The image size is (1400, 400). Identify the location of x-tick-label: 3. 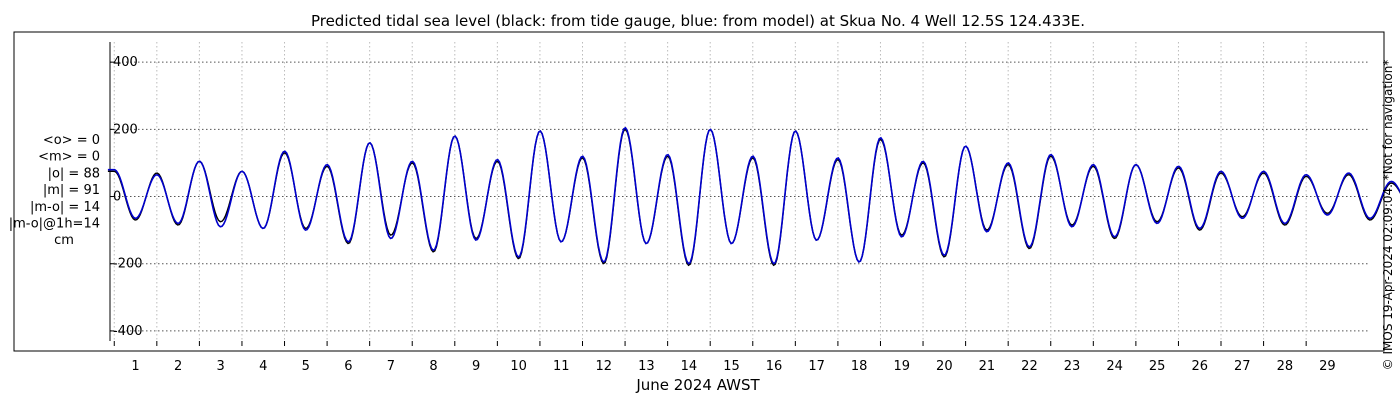
(221, 366).